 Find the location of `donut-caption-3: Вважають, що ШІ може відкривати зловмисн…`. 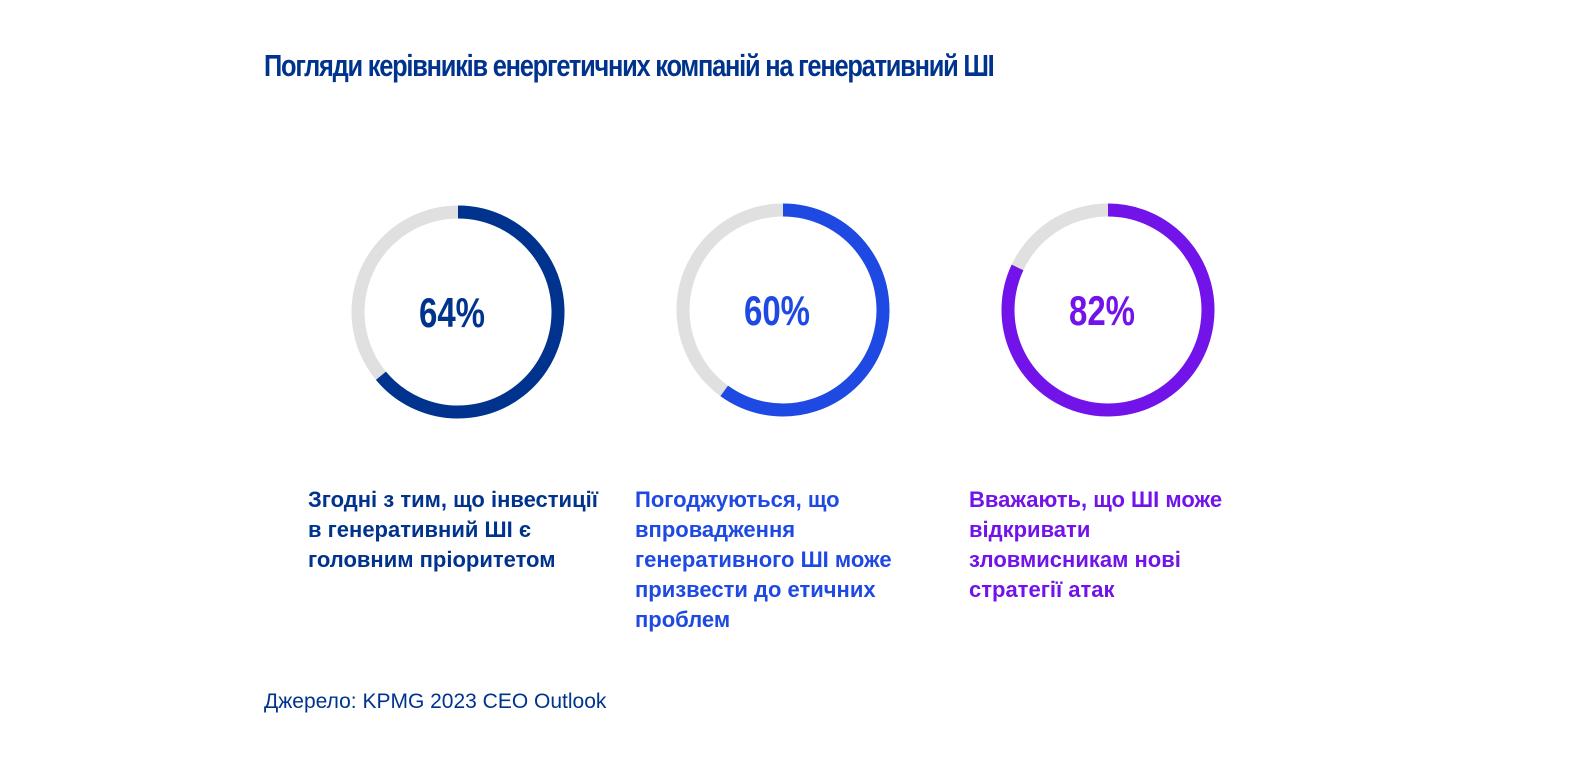

donut-caption-3: Вважають, що ШІ може відкривати зловмисн… is located at coordinates (1096, 544).